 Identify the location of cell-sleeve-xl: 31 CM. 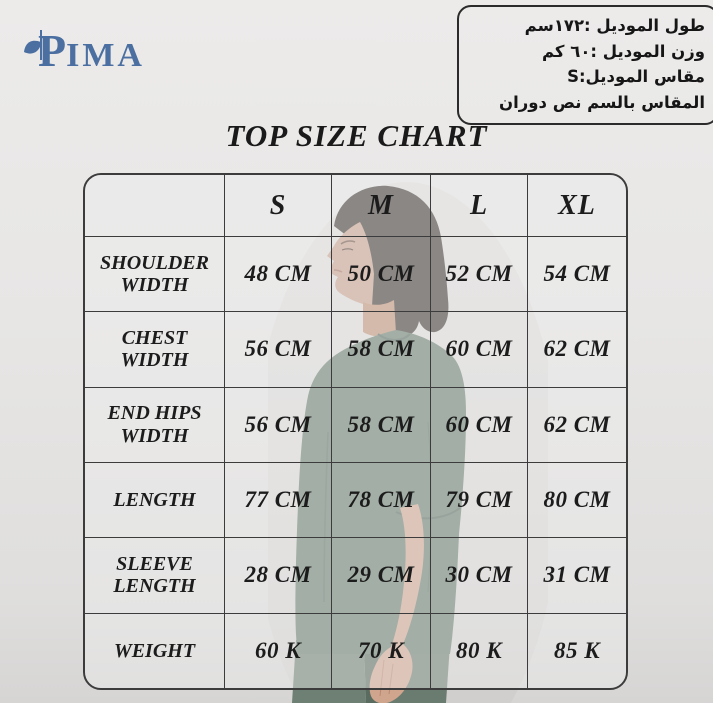
(576, 575).